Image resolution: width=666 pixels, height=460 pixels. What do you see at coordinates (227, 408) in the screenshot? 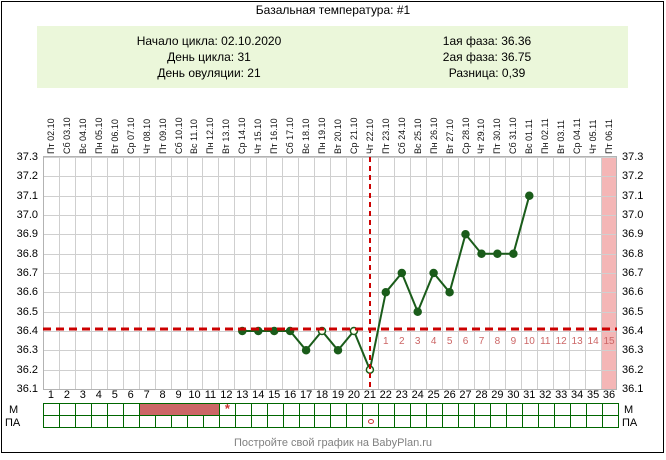
I see `asterisk-marker-icon: *` at bounding box center [227, 408].